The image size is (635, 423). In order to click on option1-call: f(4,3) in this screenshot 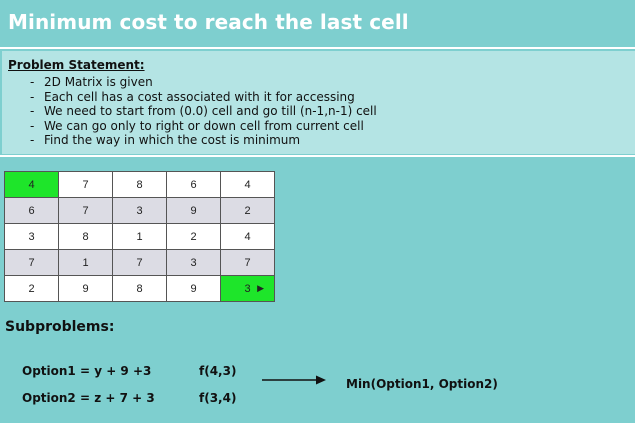, I will do `click(218, 371)`.